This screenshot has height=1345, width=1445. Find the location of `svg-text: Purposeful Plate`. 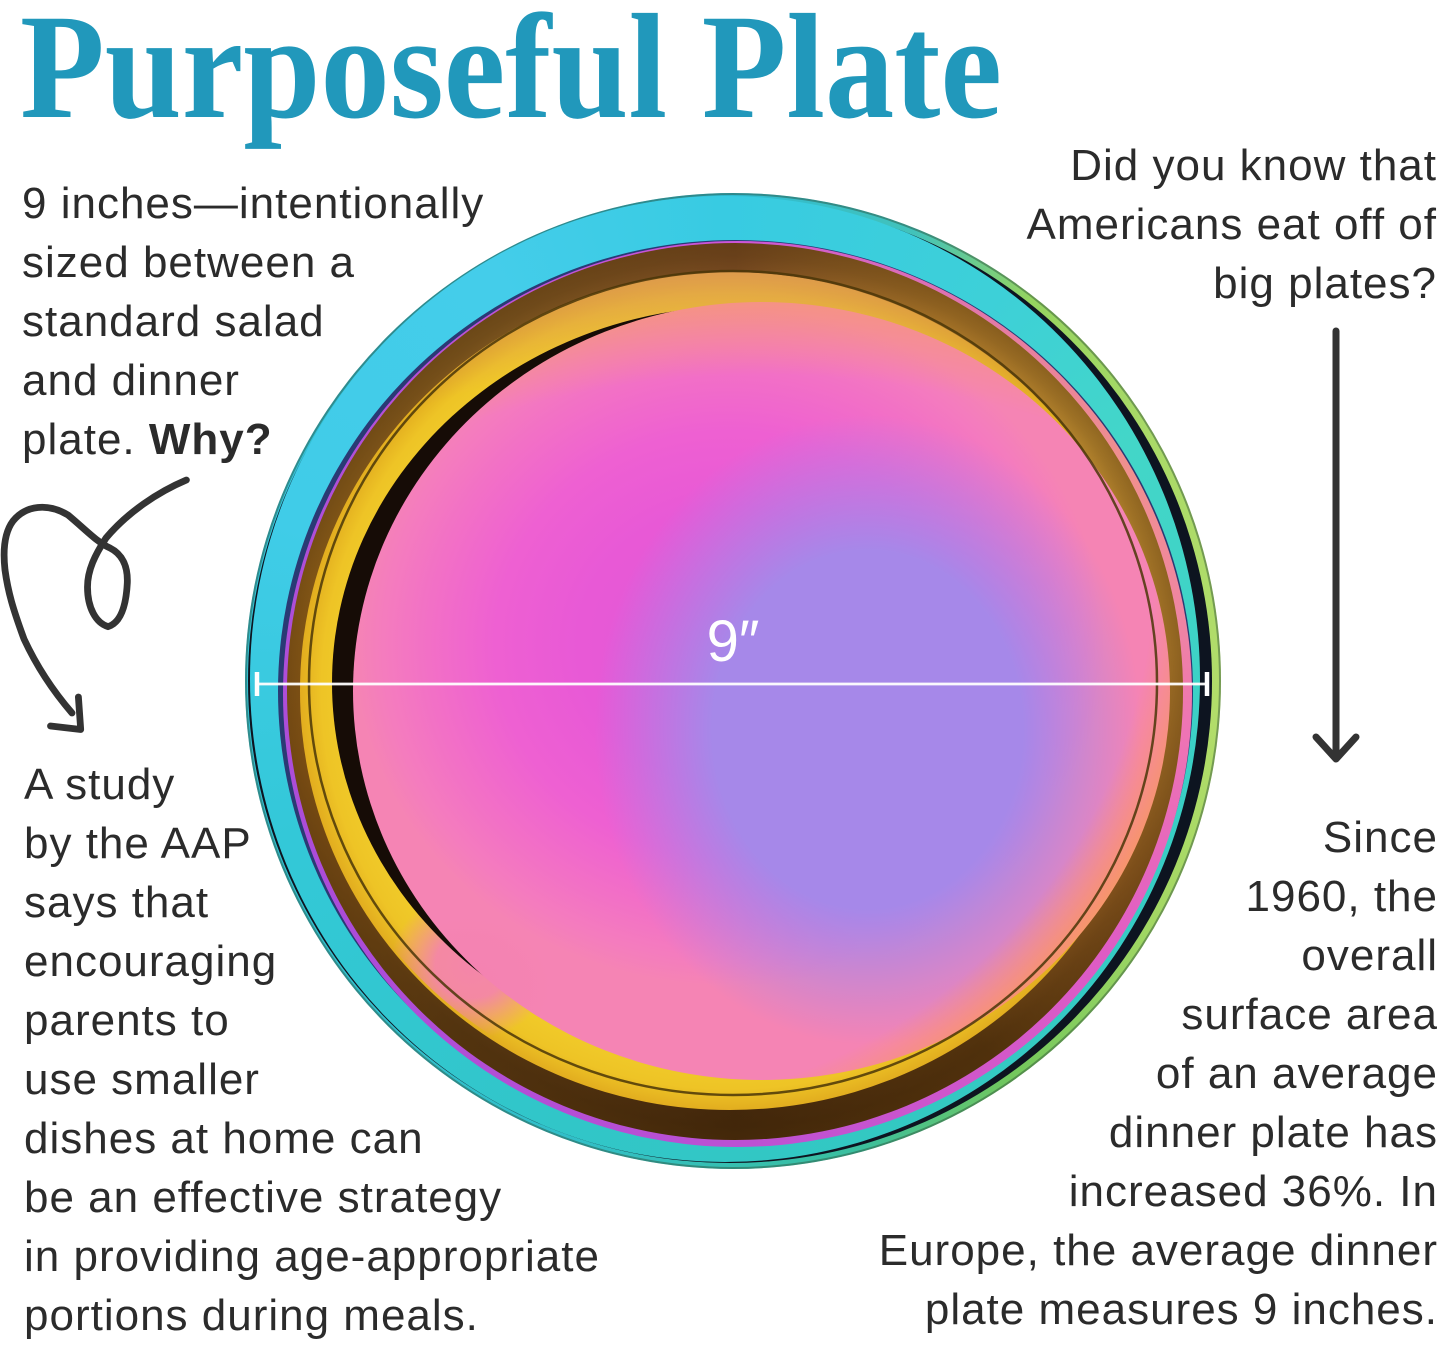

svg-text: Purposeful Plate is located at coordinates (511, 75).